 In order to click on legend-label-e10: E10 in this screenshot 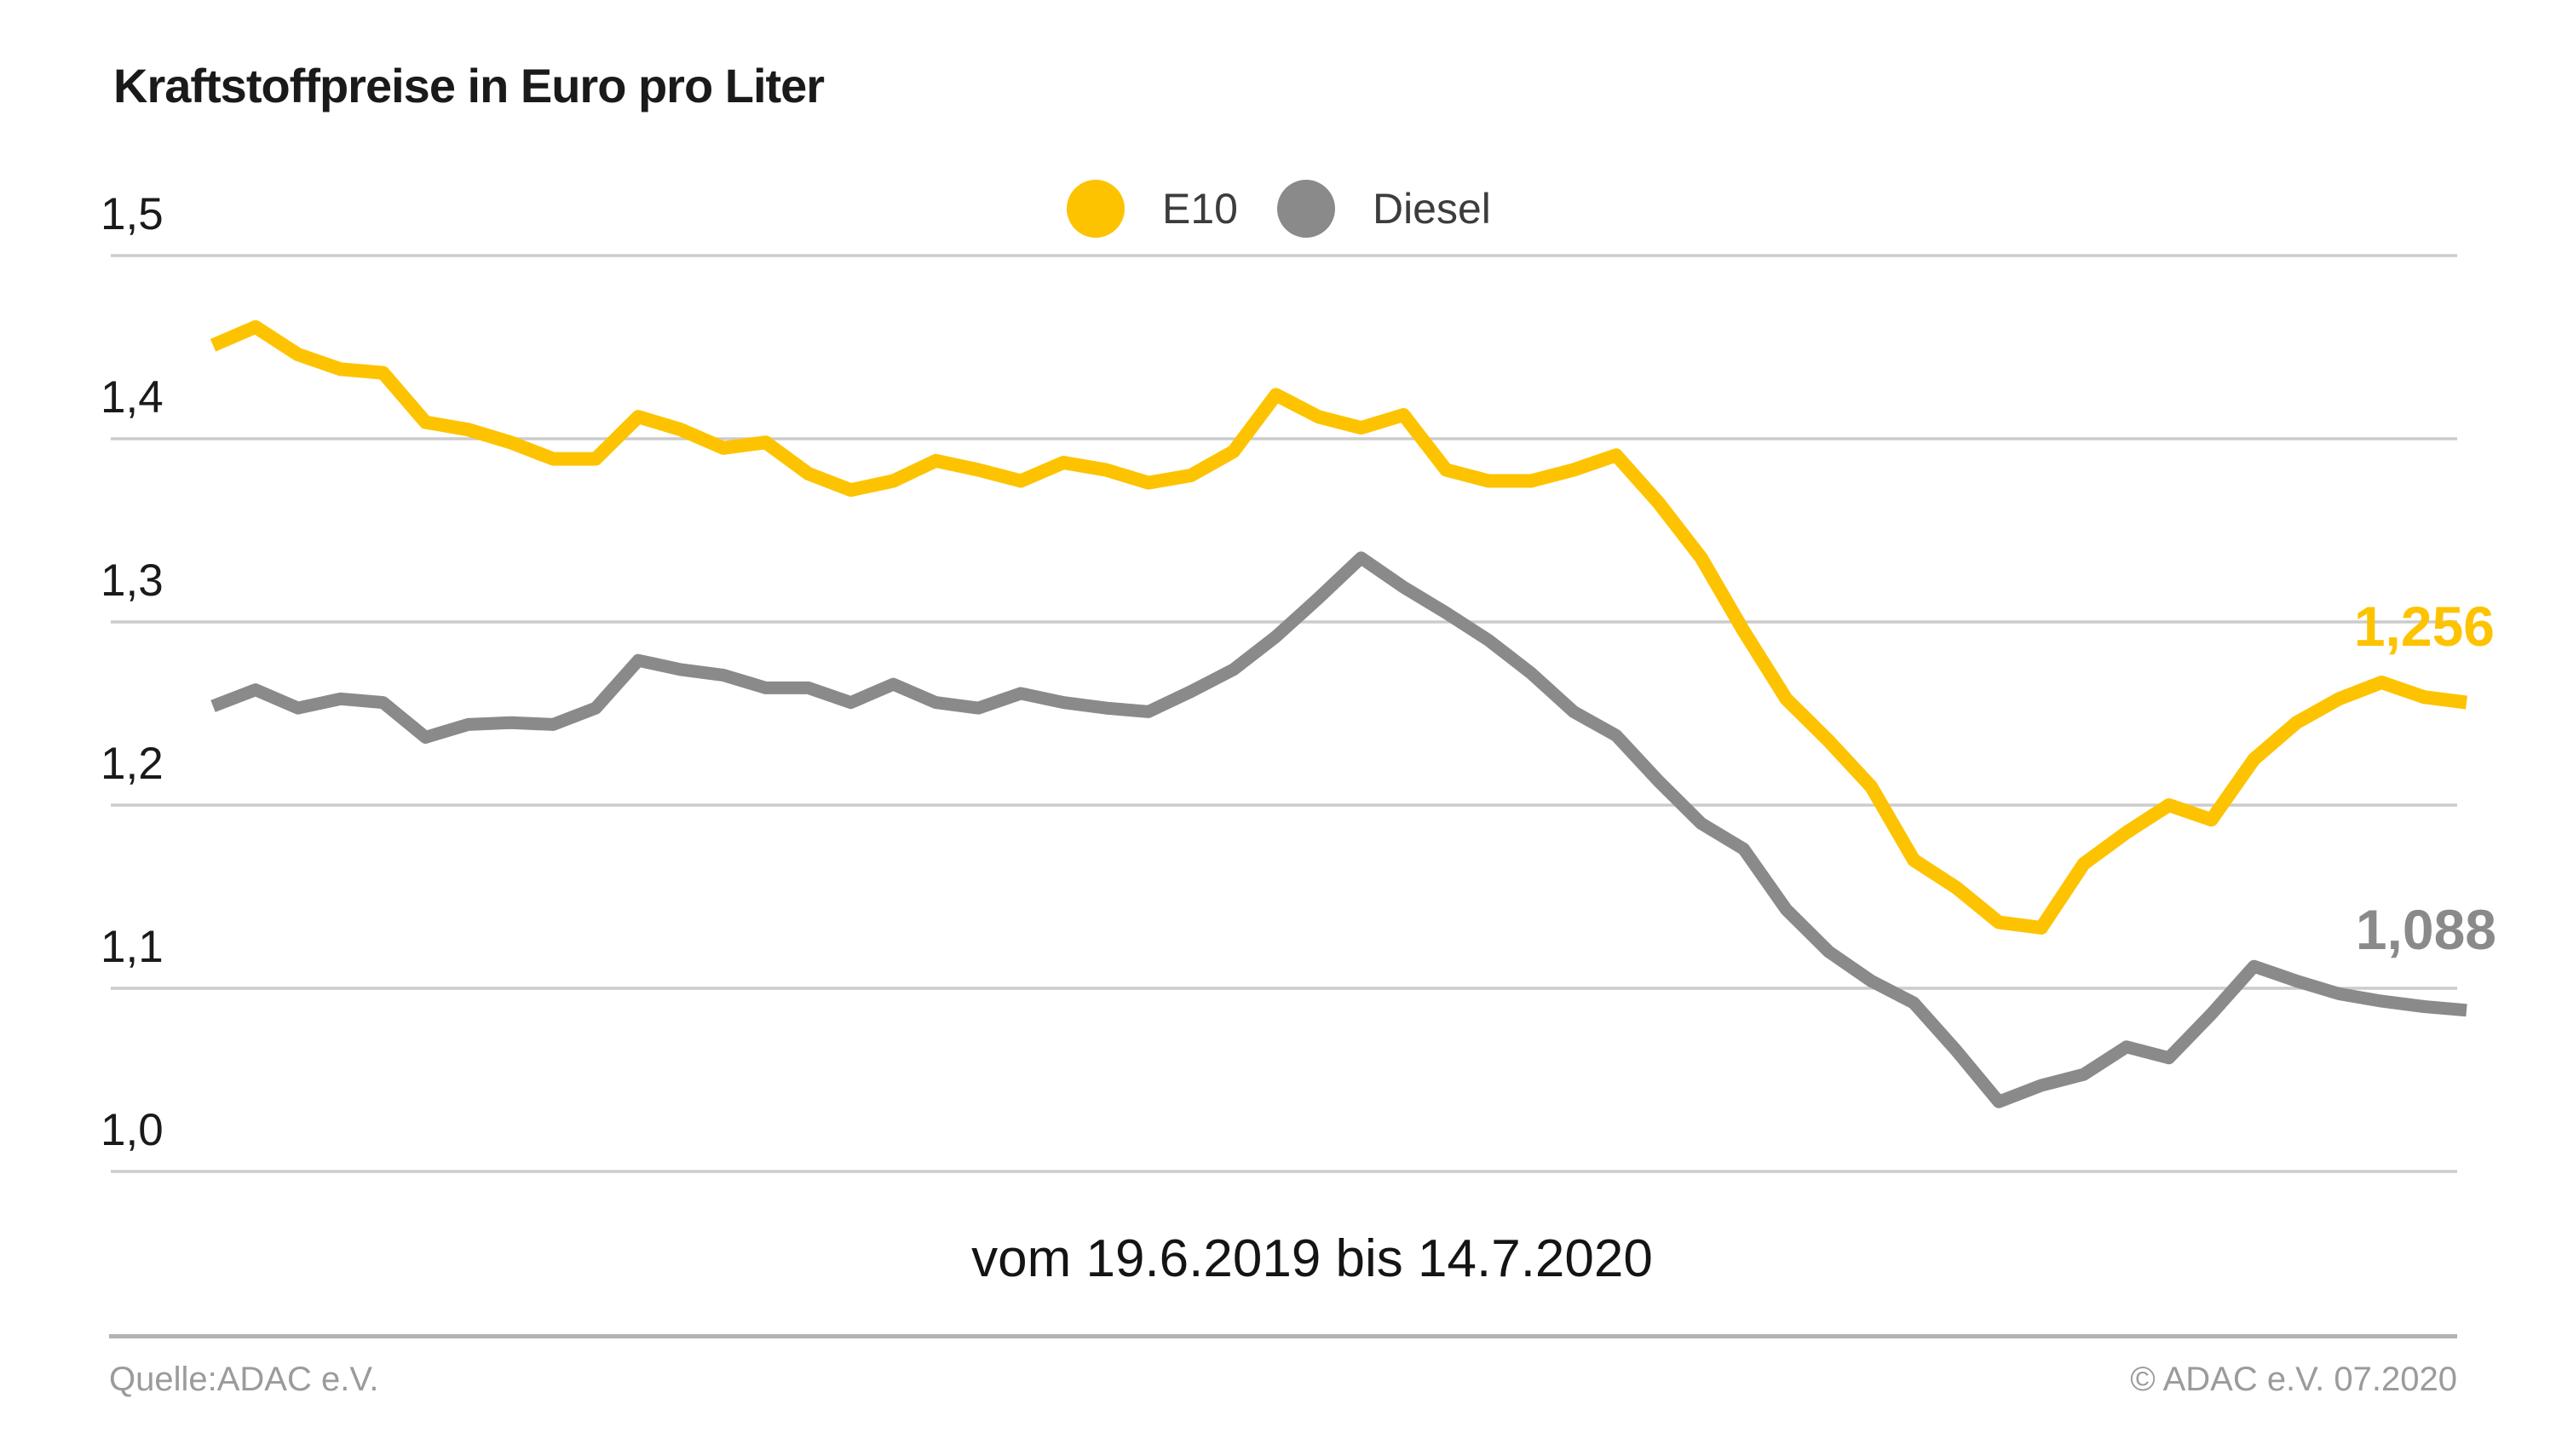, I will do `click(1200, 209)`.